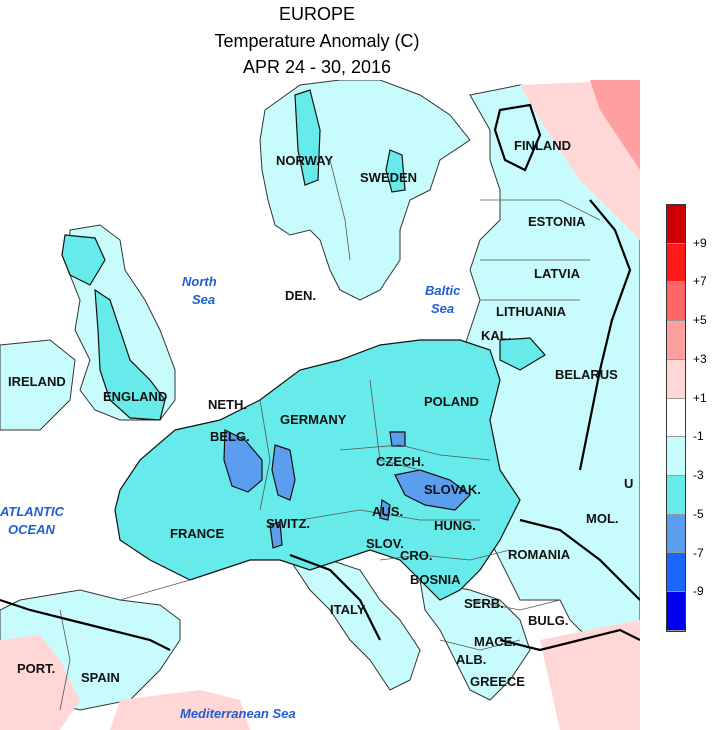 This screenshot has height=730, width=712. Describe the element at coordinates (455, 525) in the screenshot. I see `label-hung: HUNG.` at that location.